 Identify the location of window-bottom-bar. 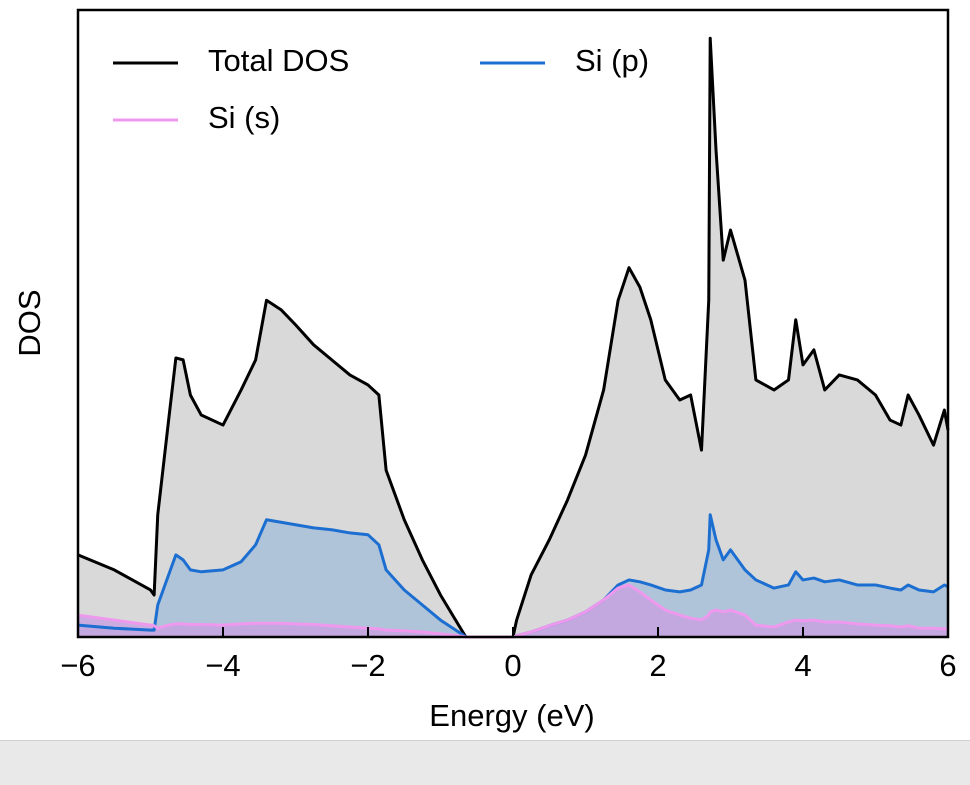
(485, 762).